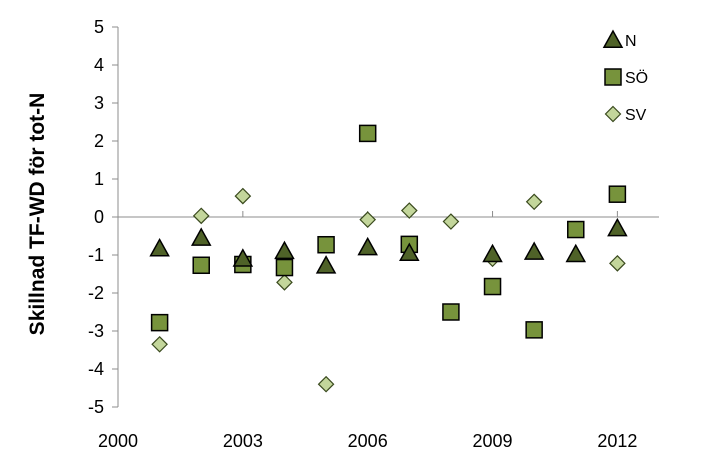  Describe the element at coordinates (243, 441) in the screenshot. I see `x-tick-label: 2003` at that location.